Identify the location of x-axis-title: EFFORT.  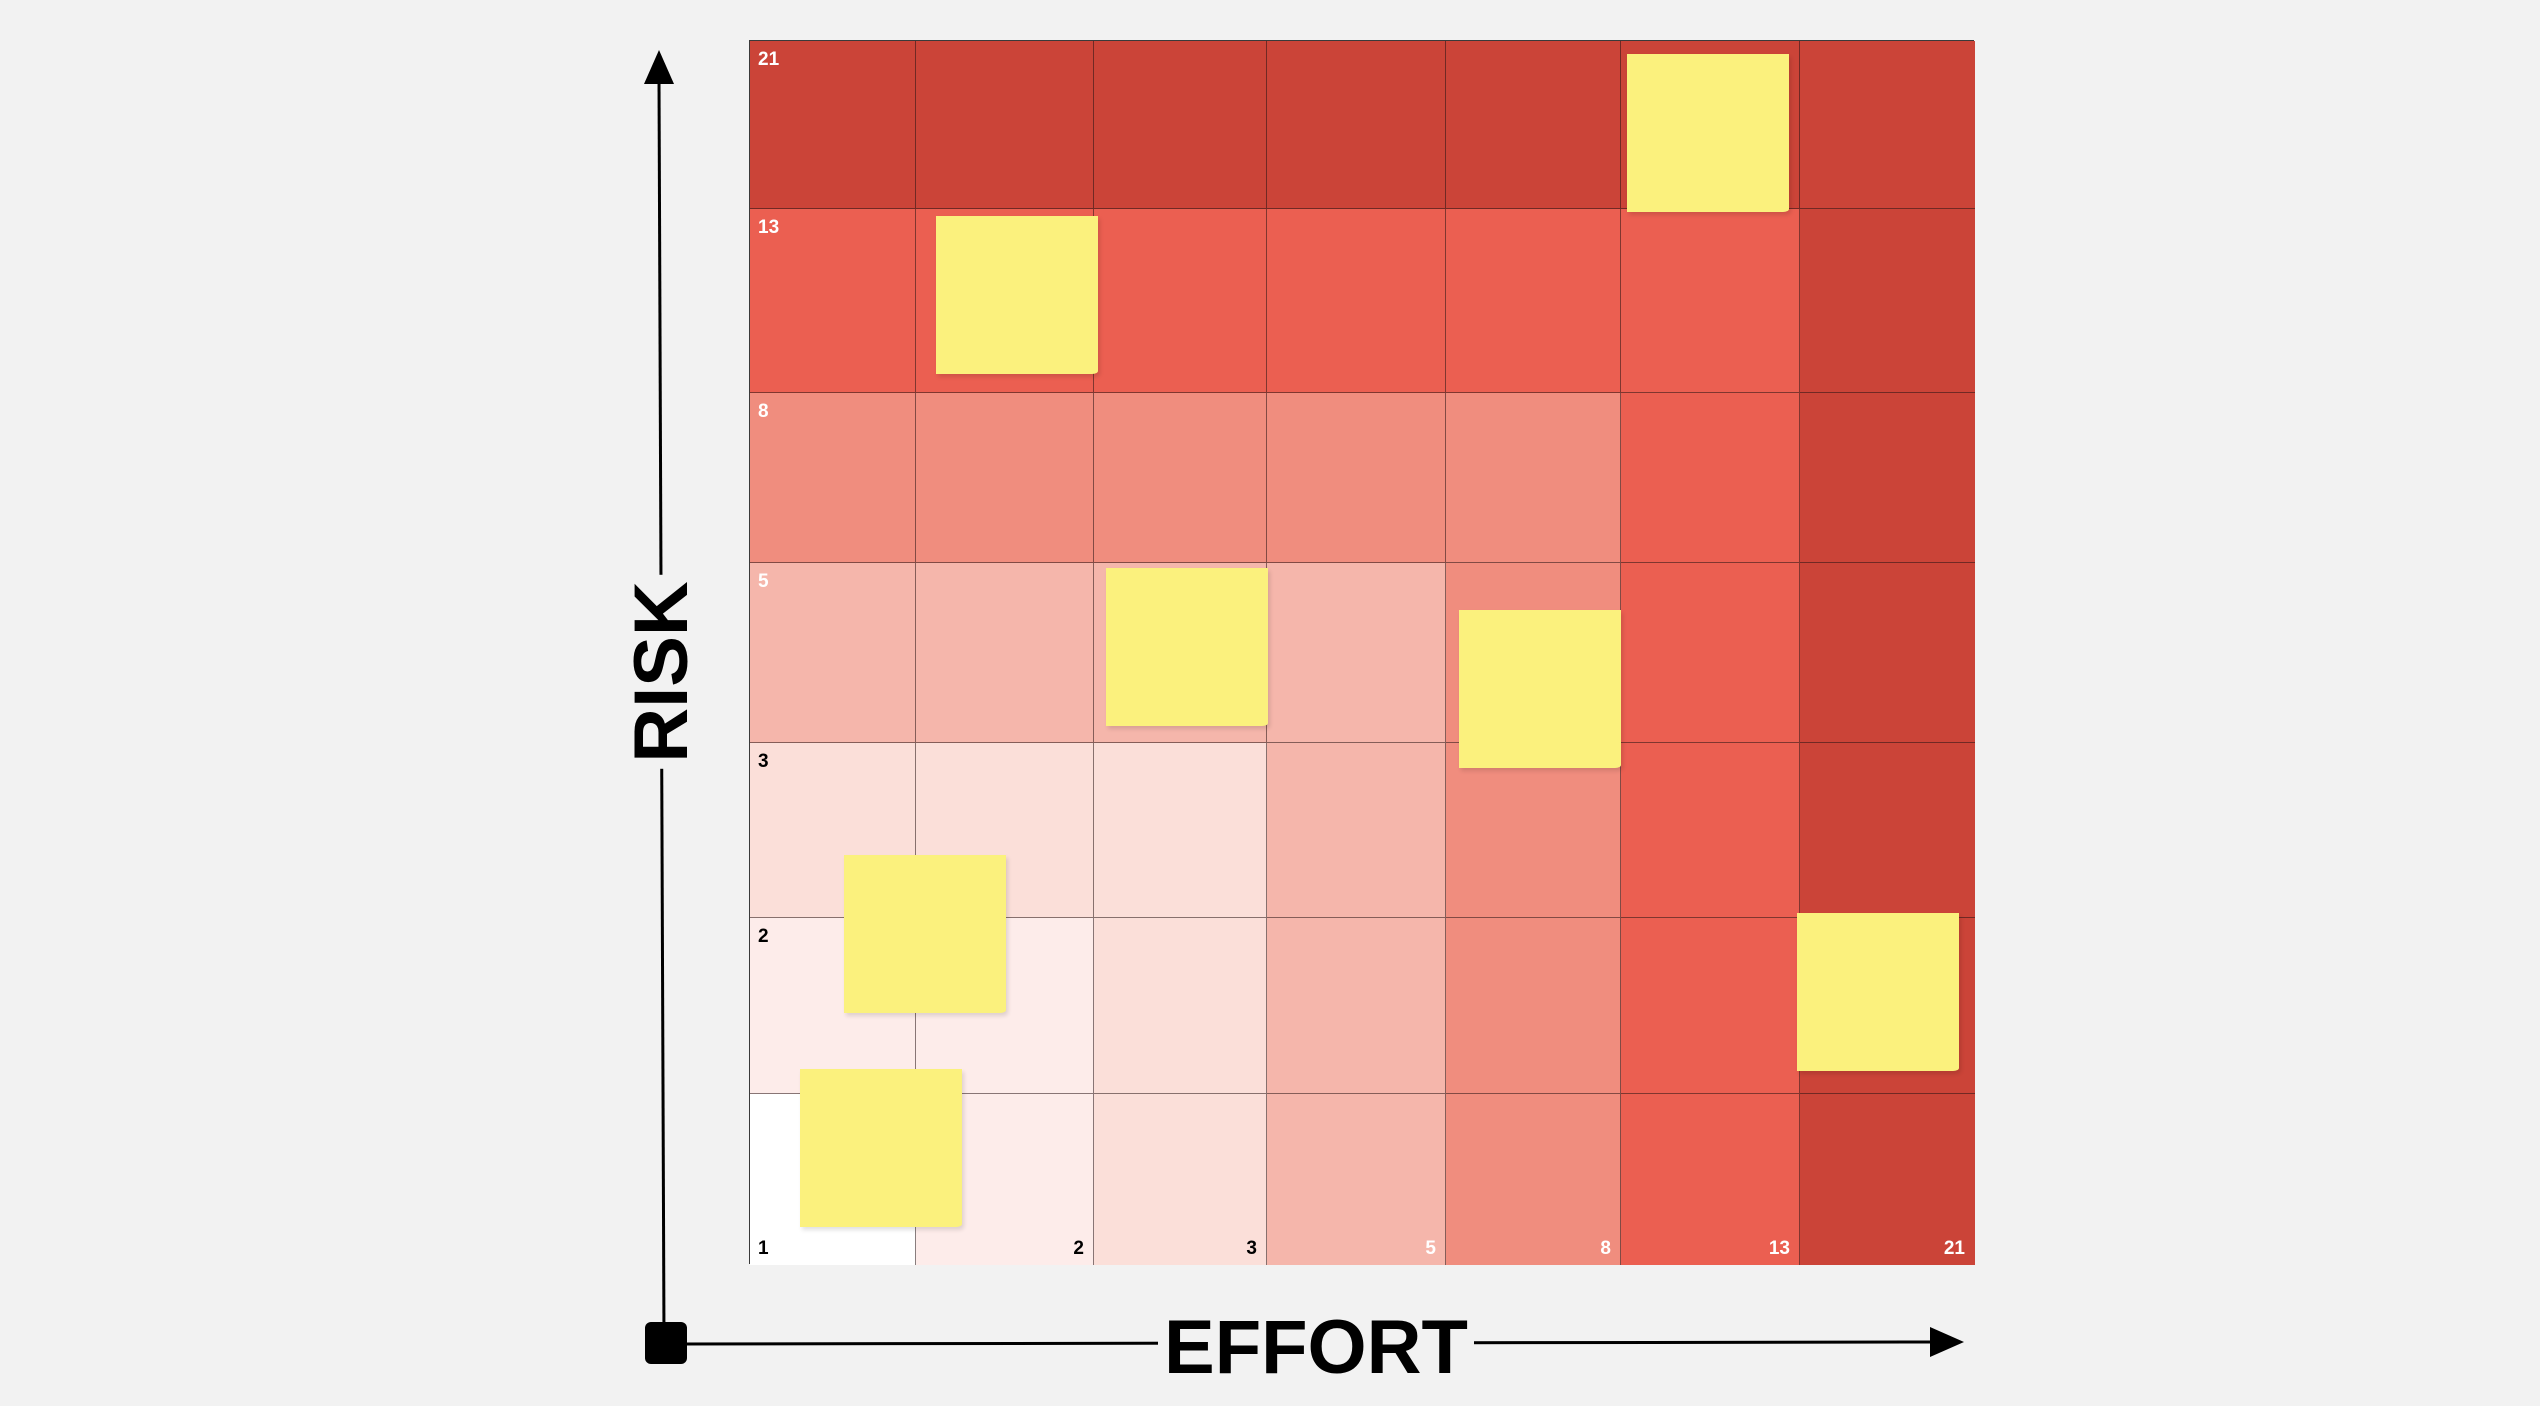
(1316, 1348).